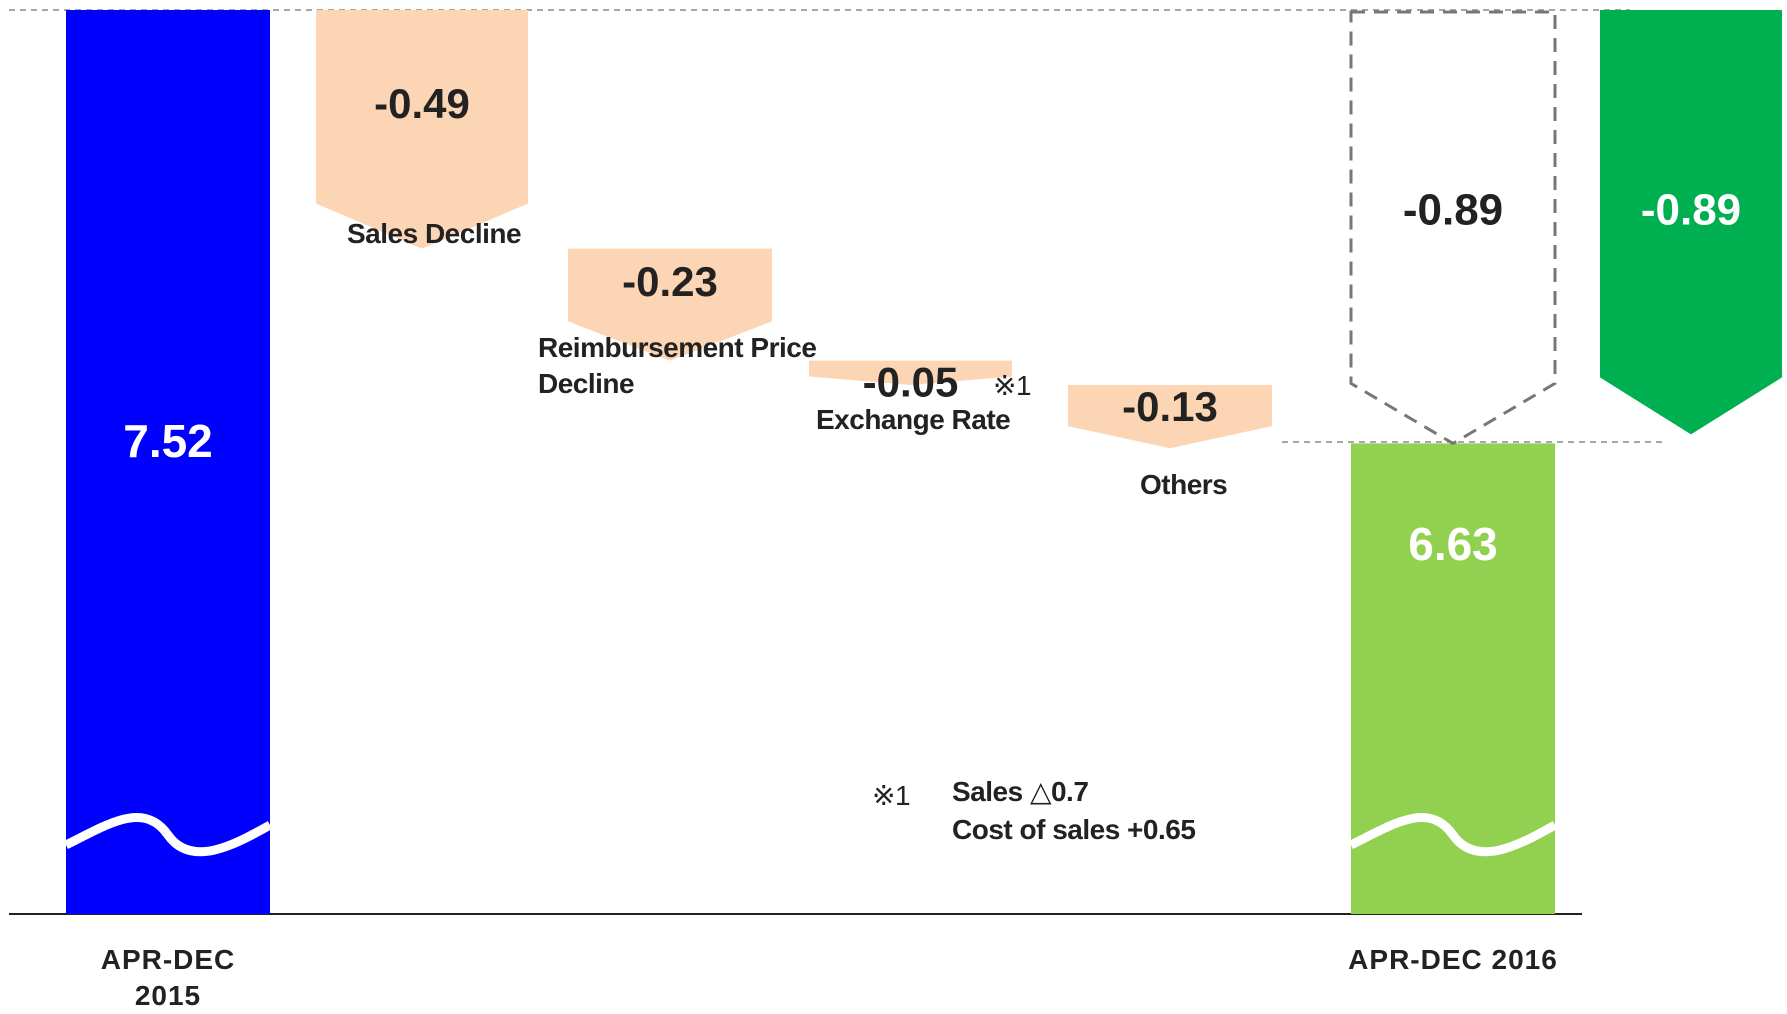 The image size is (1787, 1014). What do you see at coordinates (168, 977) in the screenshot?
I see `category-label: APR-DEC 2015` at bounding box center [168, 977].